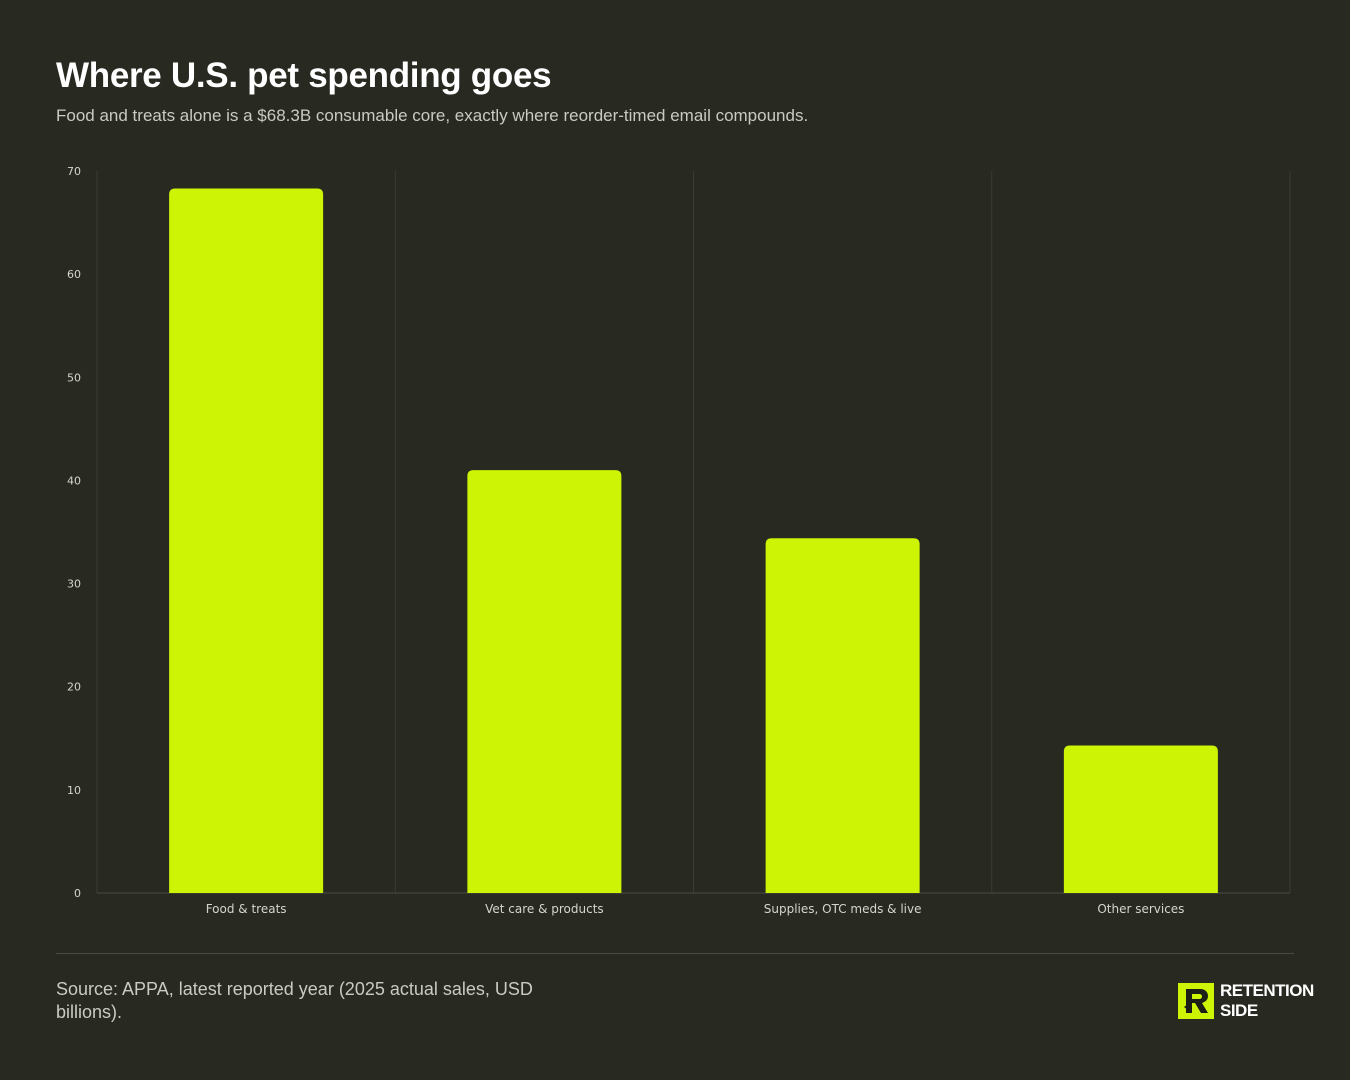  What do you see at coordinates (74, 584) in the screenshot?
I see `y-tick-label: 30` at bounding box center [74, 584].